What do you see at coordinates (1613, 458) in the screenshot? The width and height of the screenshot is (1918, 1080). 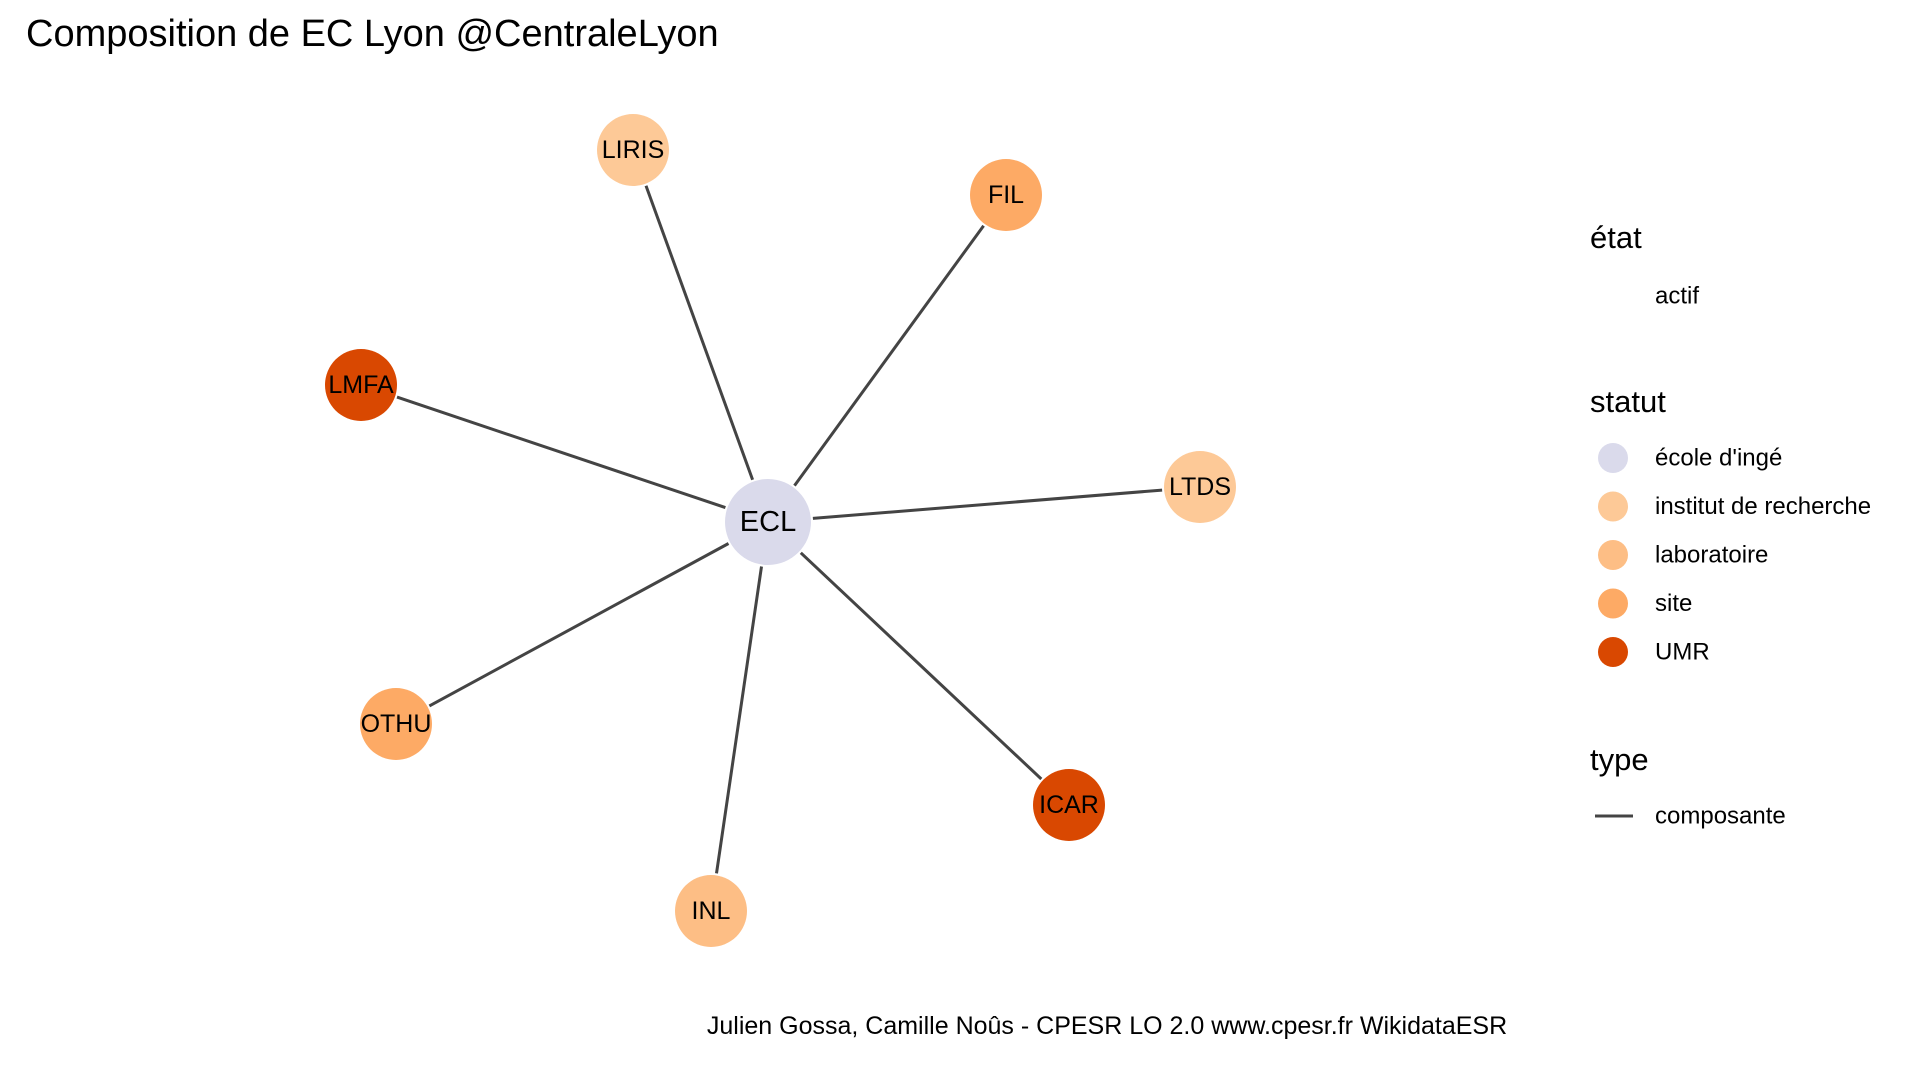 I see `legend-statut-swatch--cole-d-ing-` at bounding box center [1613, 458].